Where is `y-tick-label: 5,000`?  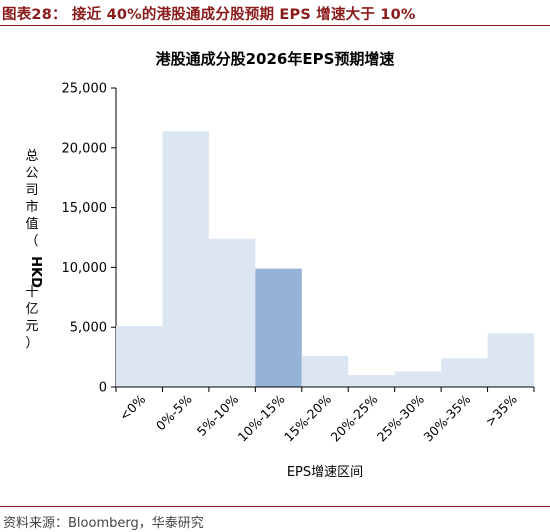 y-tick-label: 5,000 is located at coordinates (88, 328).